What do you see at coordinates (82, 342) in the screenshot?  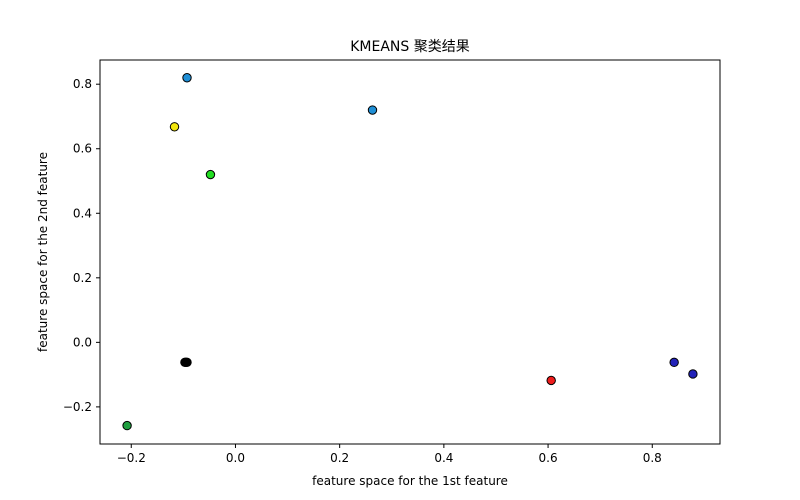 I see `y-tick-label: 0.0` at bounding box center [82, 342].